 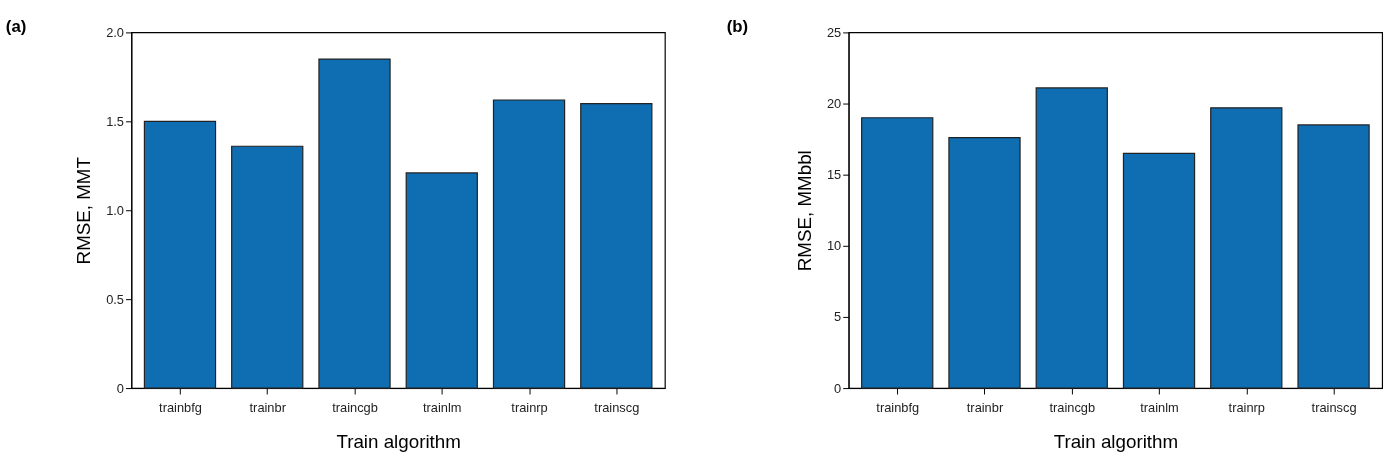 I want to click on y-tick-label: 10, so click(x=834, y=246).